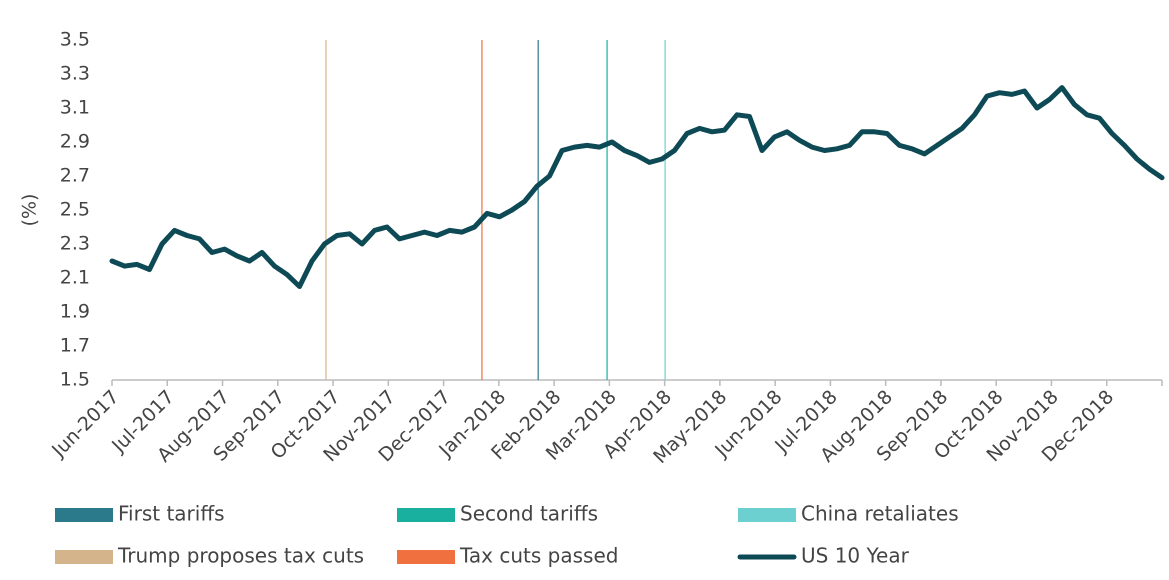 This screenshot has width=1169, height=580. Describe the element at coordinates (75, 210) in the screenshot. I see `y-tick-label: 2.5` at that location.